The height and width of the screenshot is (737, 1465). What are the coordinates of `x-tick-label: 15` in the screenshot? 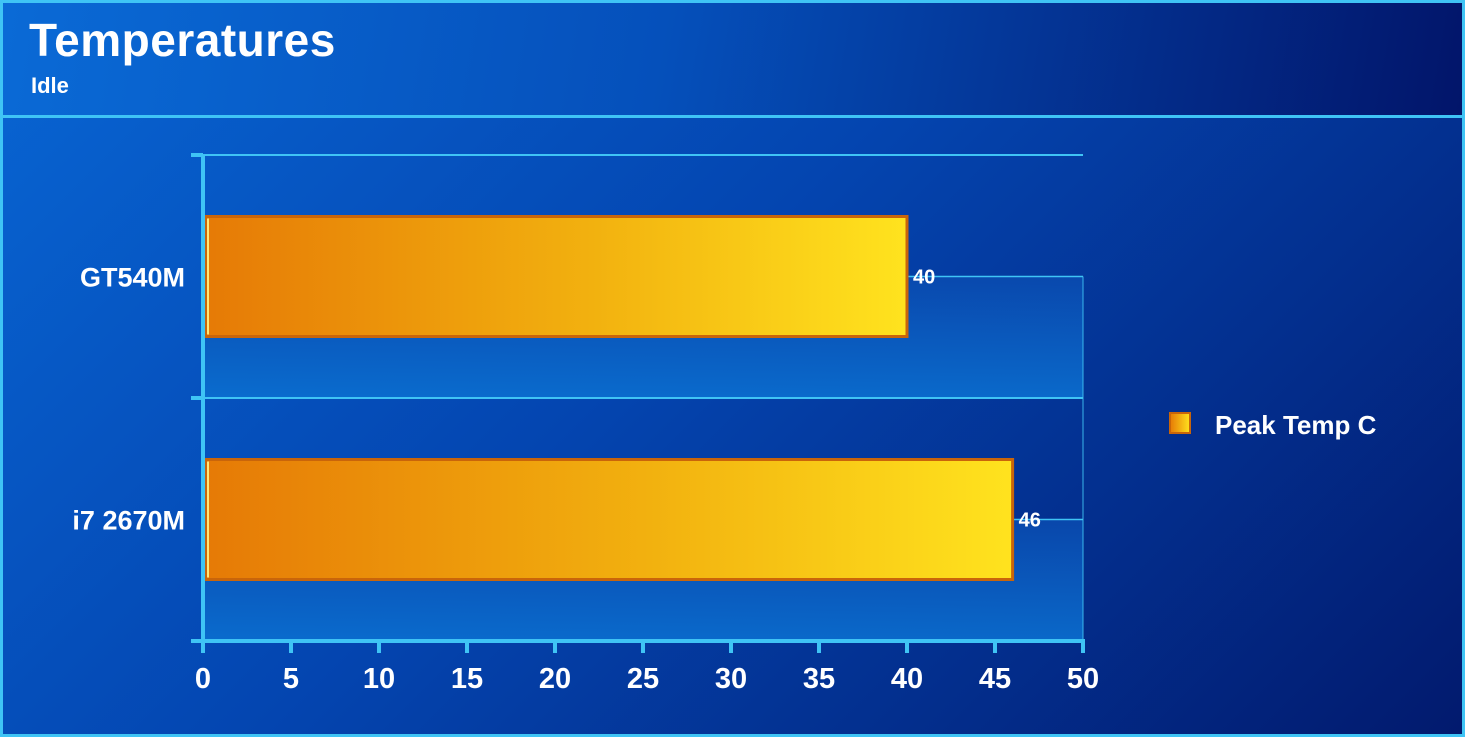 It's located at (467, 679).